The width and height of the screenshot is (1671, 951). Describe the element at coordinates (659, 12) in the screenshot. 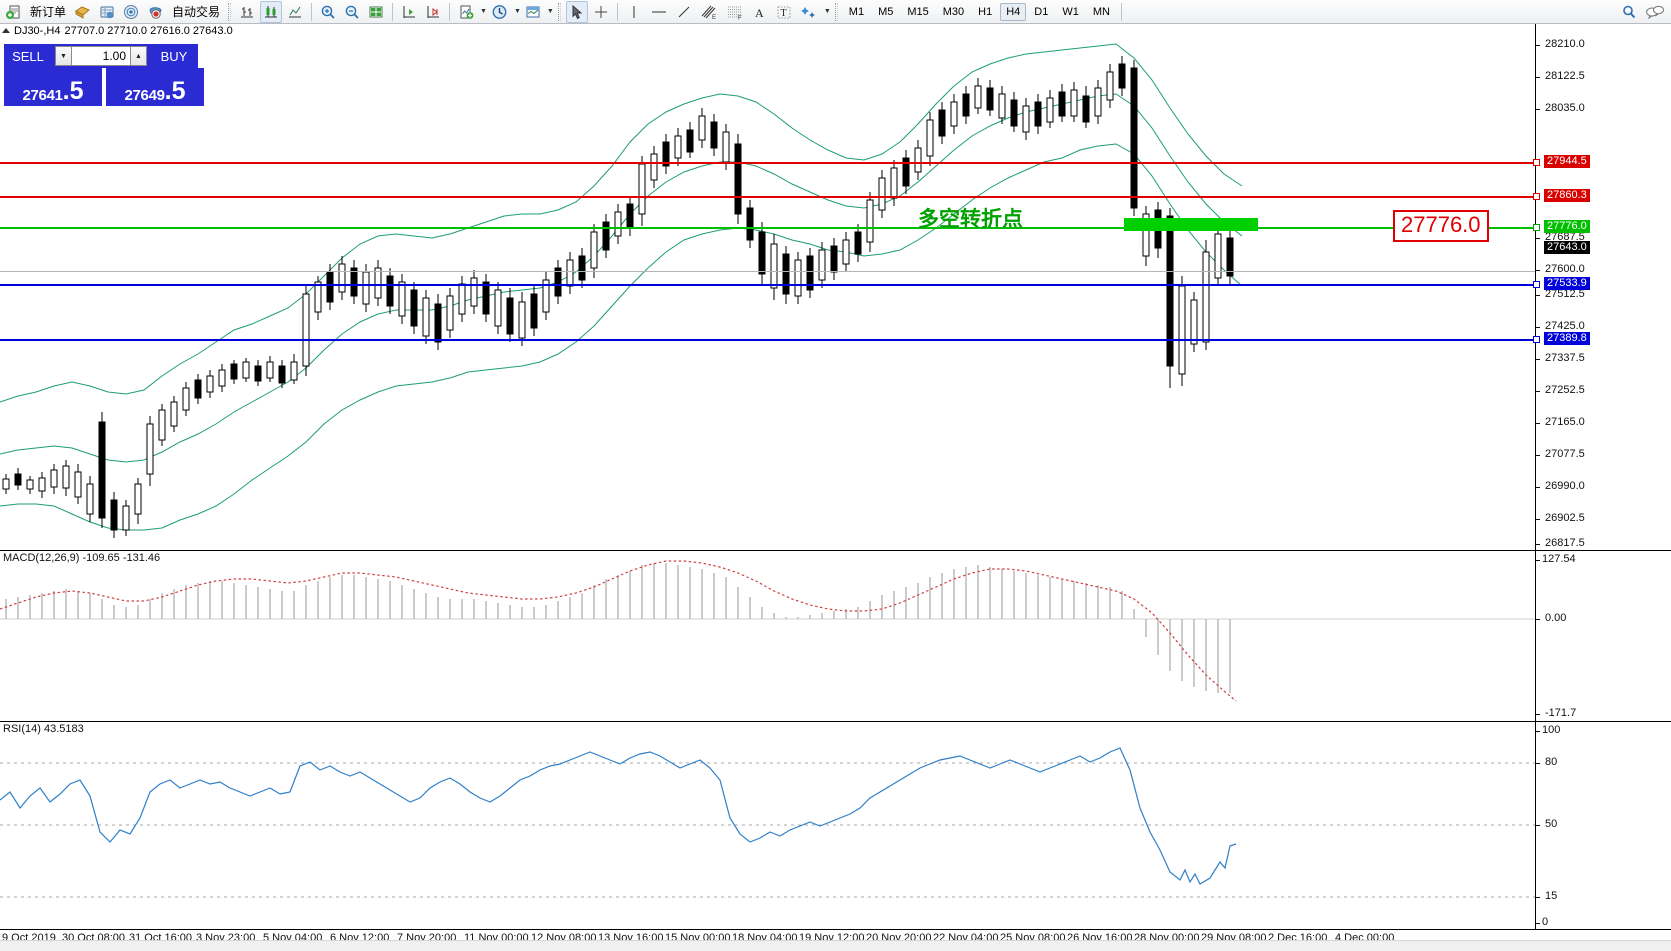

I see `horizontal-line-icon` at that location.